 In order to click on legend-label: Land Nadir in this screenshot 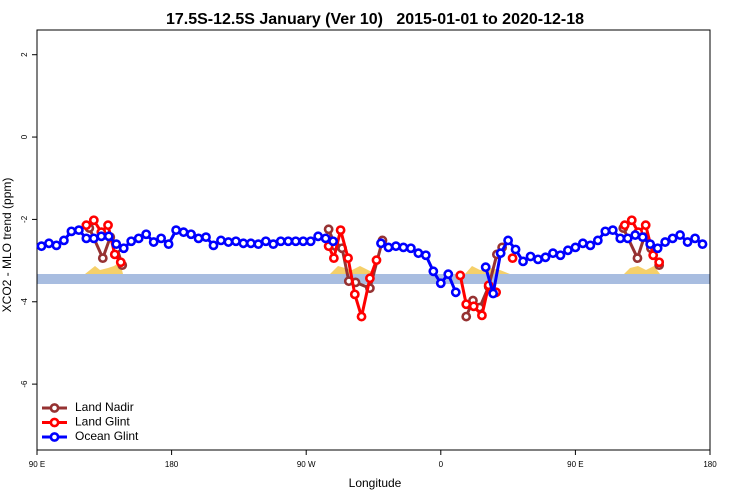, I will do `click(104, 407)`.